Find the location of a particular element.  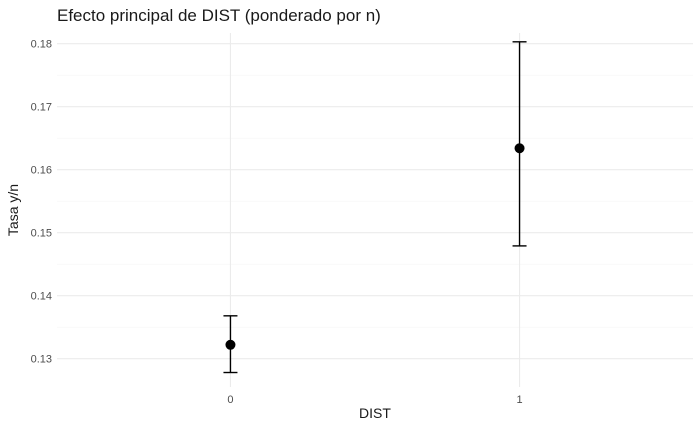

y-tick-label: 0.14 is located at coordinates (41, 297).